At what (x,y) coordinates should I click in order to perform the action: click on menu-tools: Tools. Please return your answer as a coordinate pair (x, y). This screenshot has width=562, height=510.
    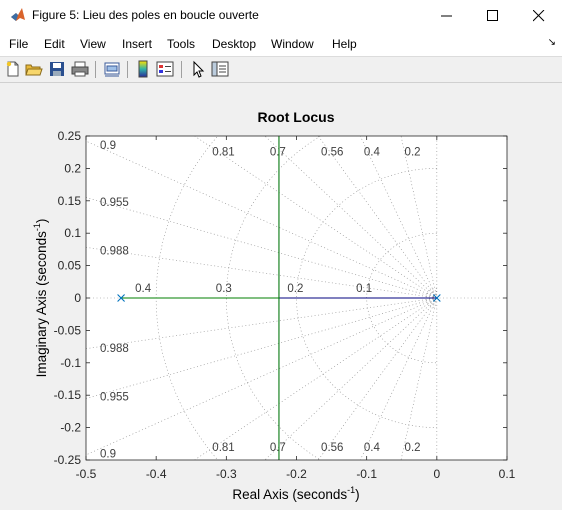
    Looking at the image, I should click on (181, 44).